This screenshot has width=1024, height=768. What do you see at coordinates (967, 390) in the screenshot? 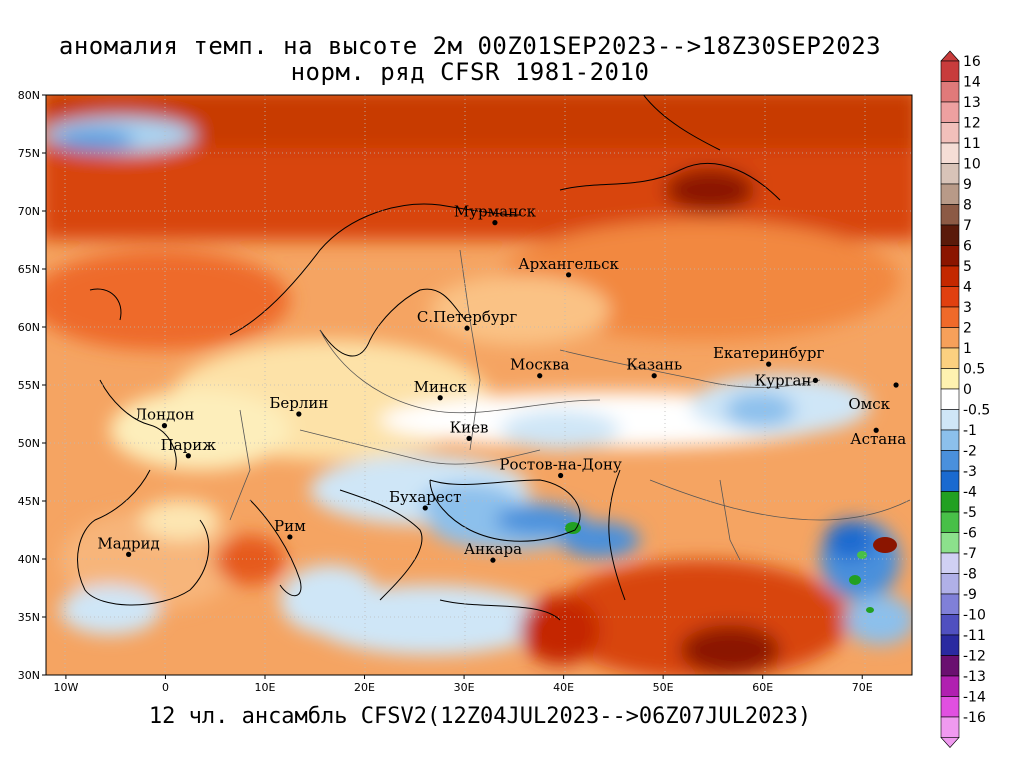
I see `colorbar-label: 0` at bounding box center [967, 390].